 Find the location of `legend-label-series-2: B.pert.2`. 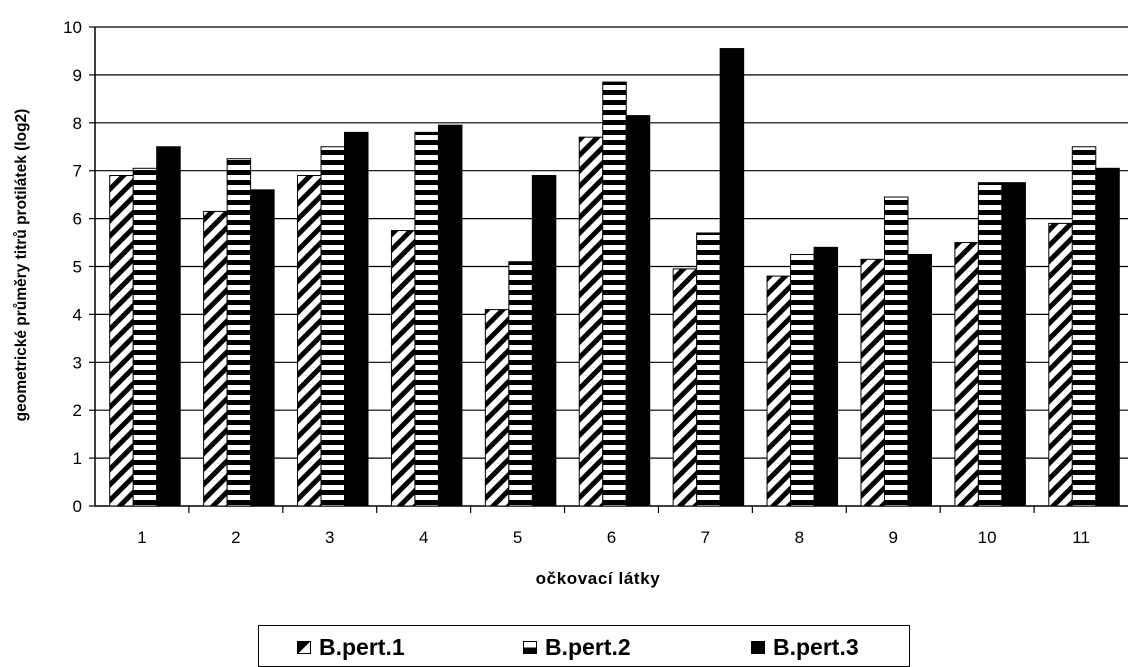

legend-label-series-2: B.pert.2 is located at coordinates (588, 647).